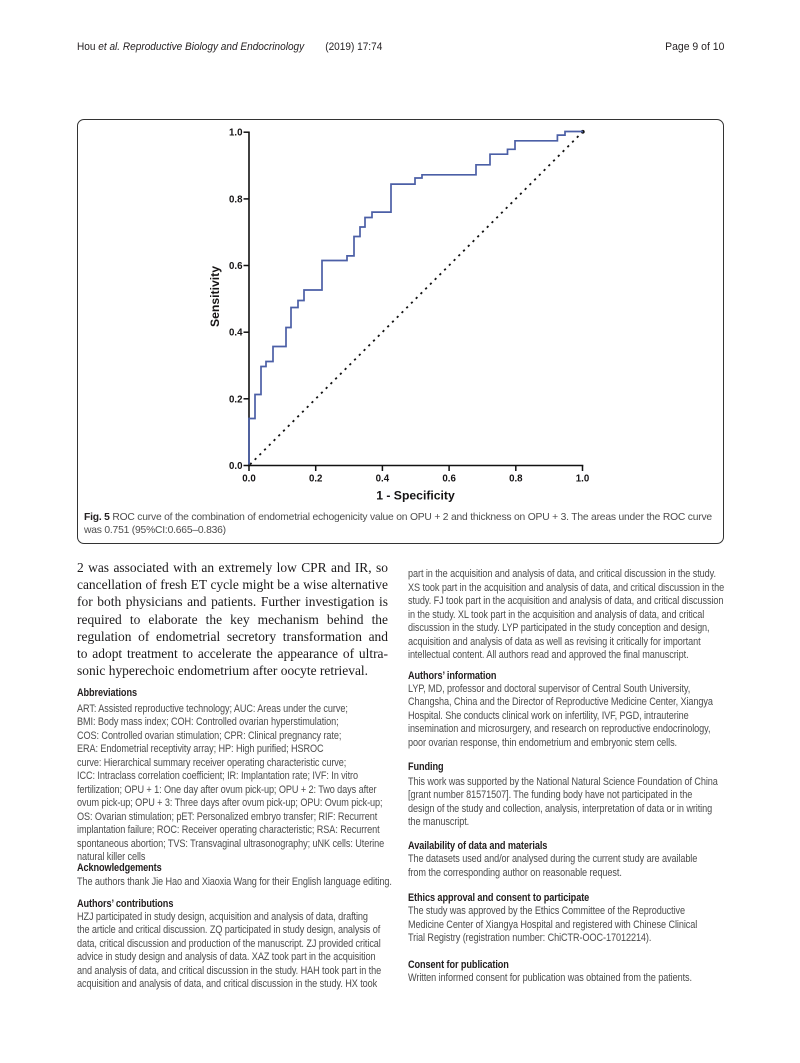 The image size is (800, 1063). Describe the element at coordinates (215, 295) in the screenshot. I see `svg-text: Sensitivity` at that location.